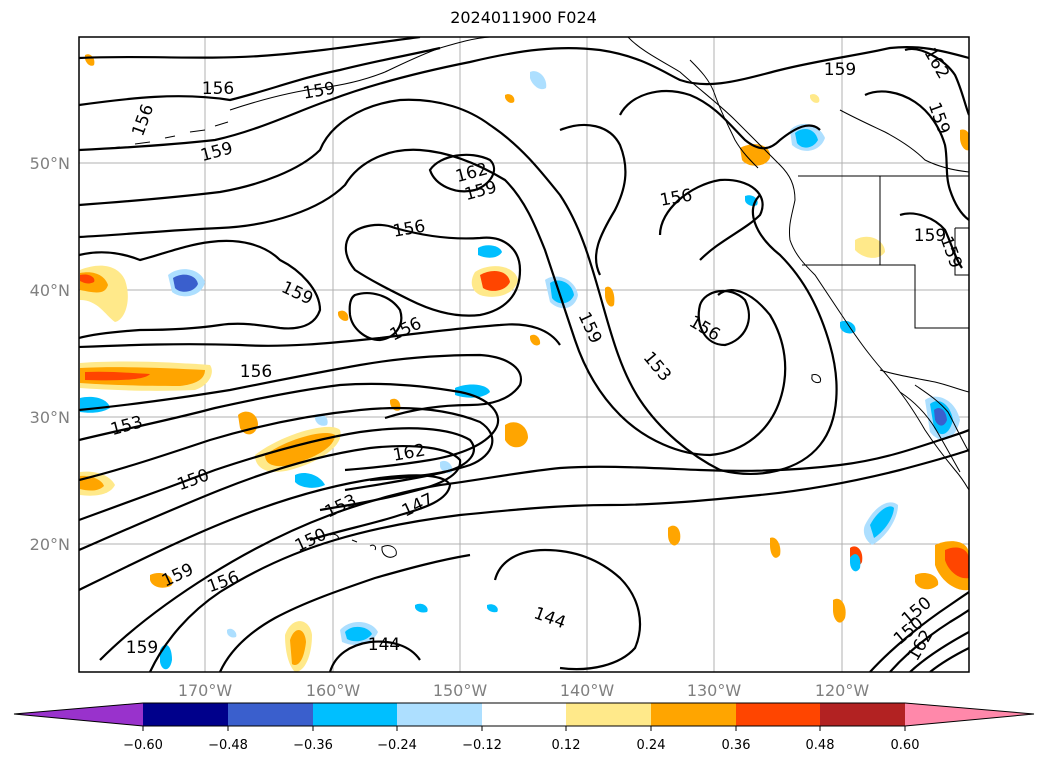 The height and width of the screenshot is (765, 1047). What do you see at coordinates (313, 745) in the screenshot?
I see `colorbar-tick-label: −0.36` at bounding box center [313, 745].